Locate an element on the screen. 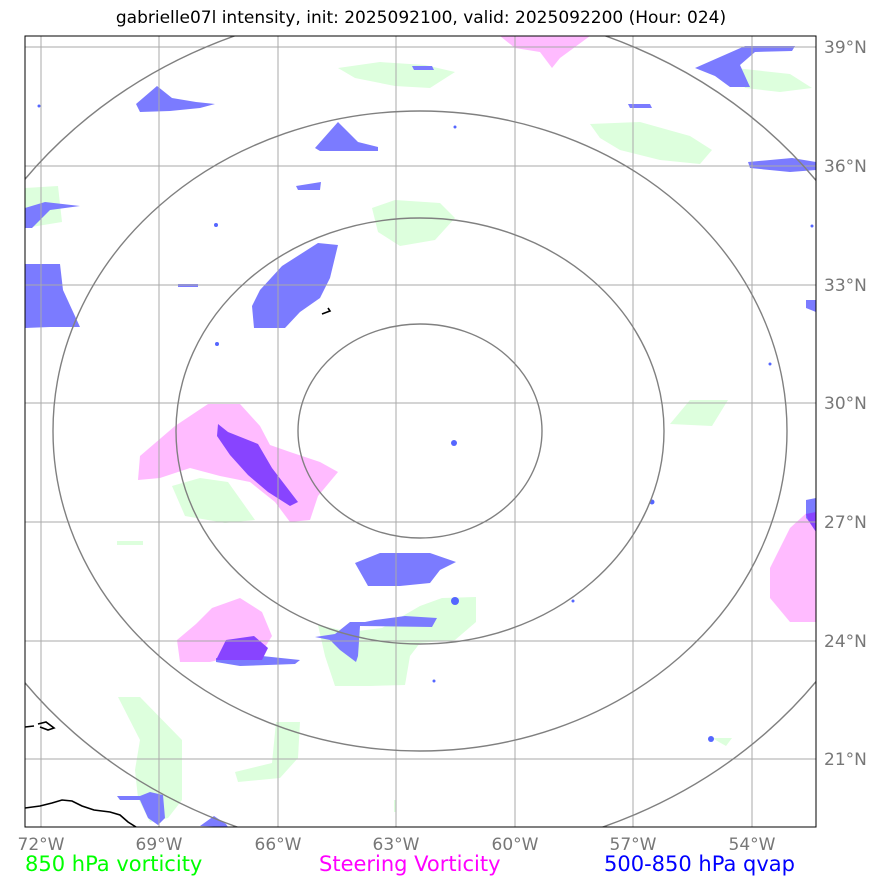  longitude-labels: 72°W 69°W 66°W 63°W 60°W 57°W 54°W is located at coordinates (397, 845).